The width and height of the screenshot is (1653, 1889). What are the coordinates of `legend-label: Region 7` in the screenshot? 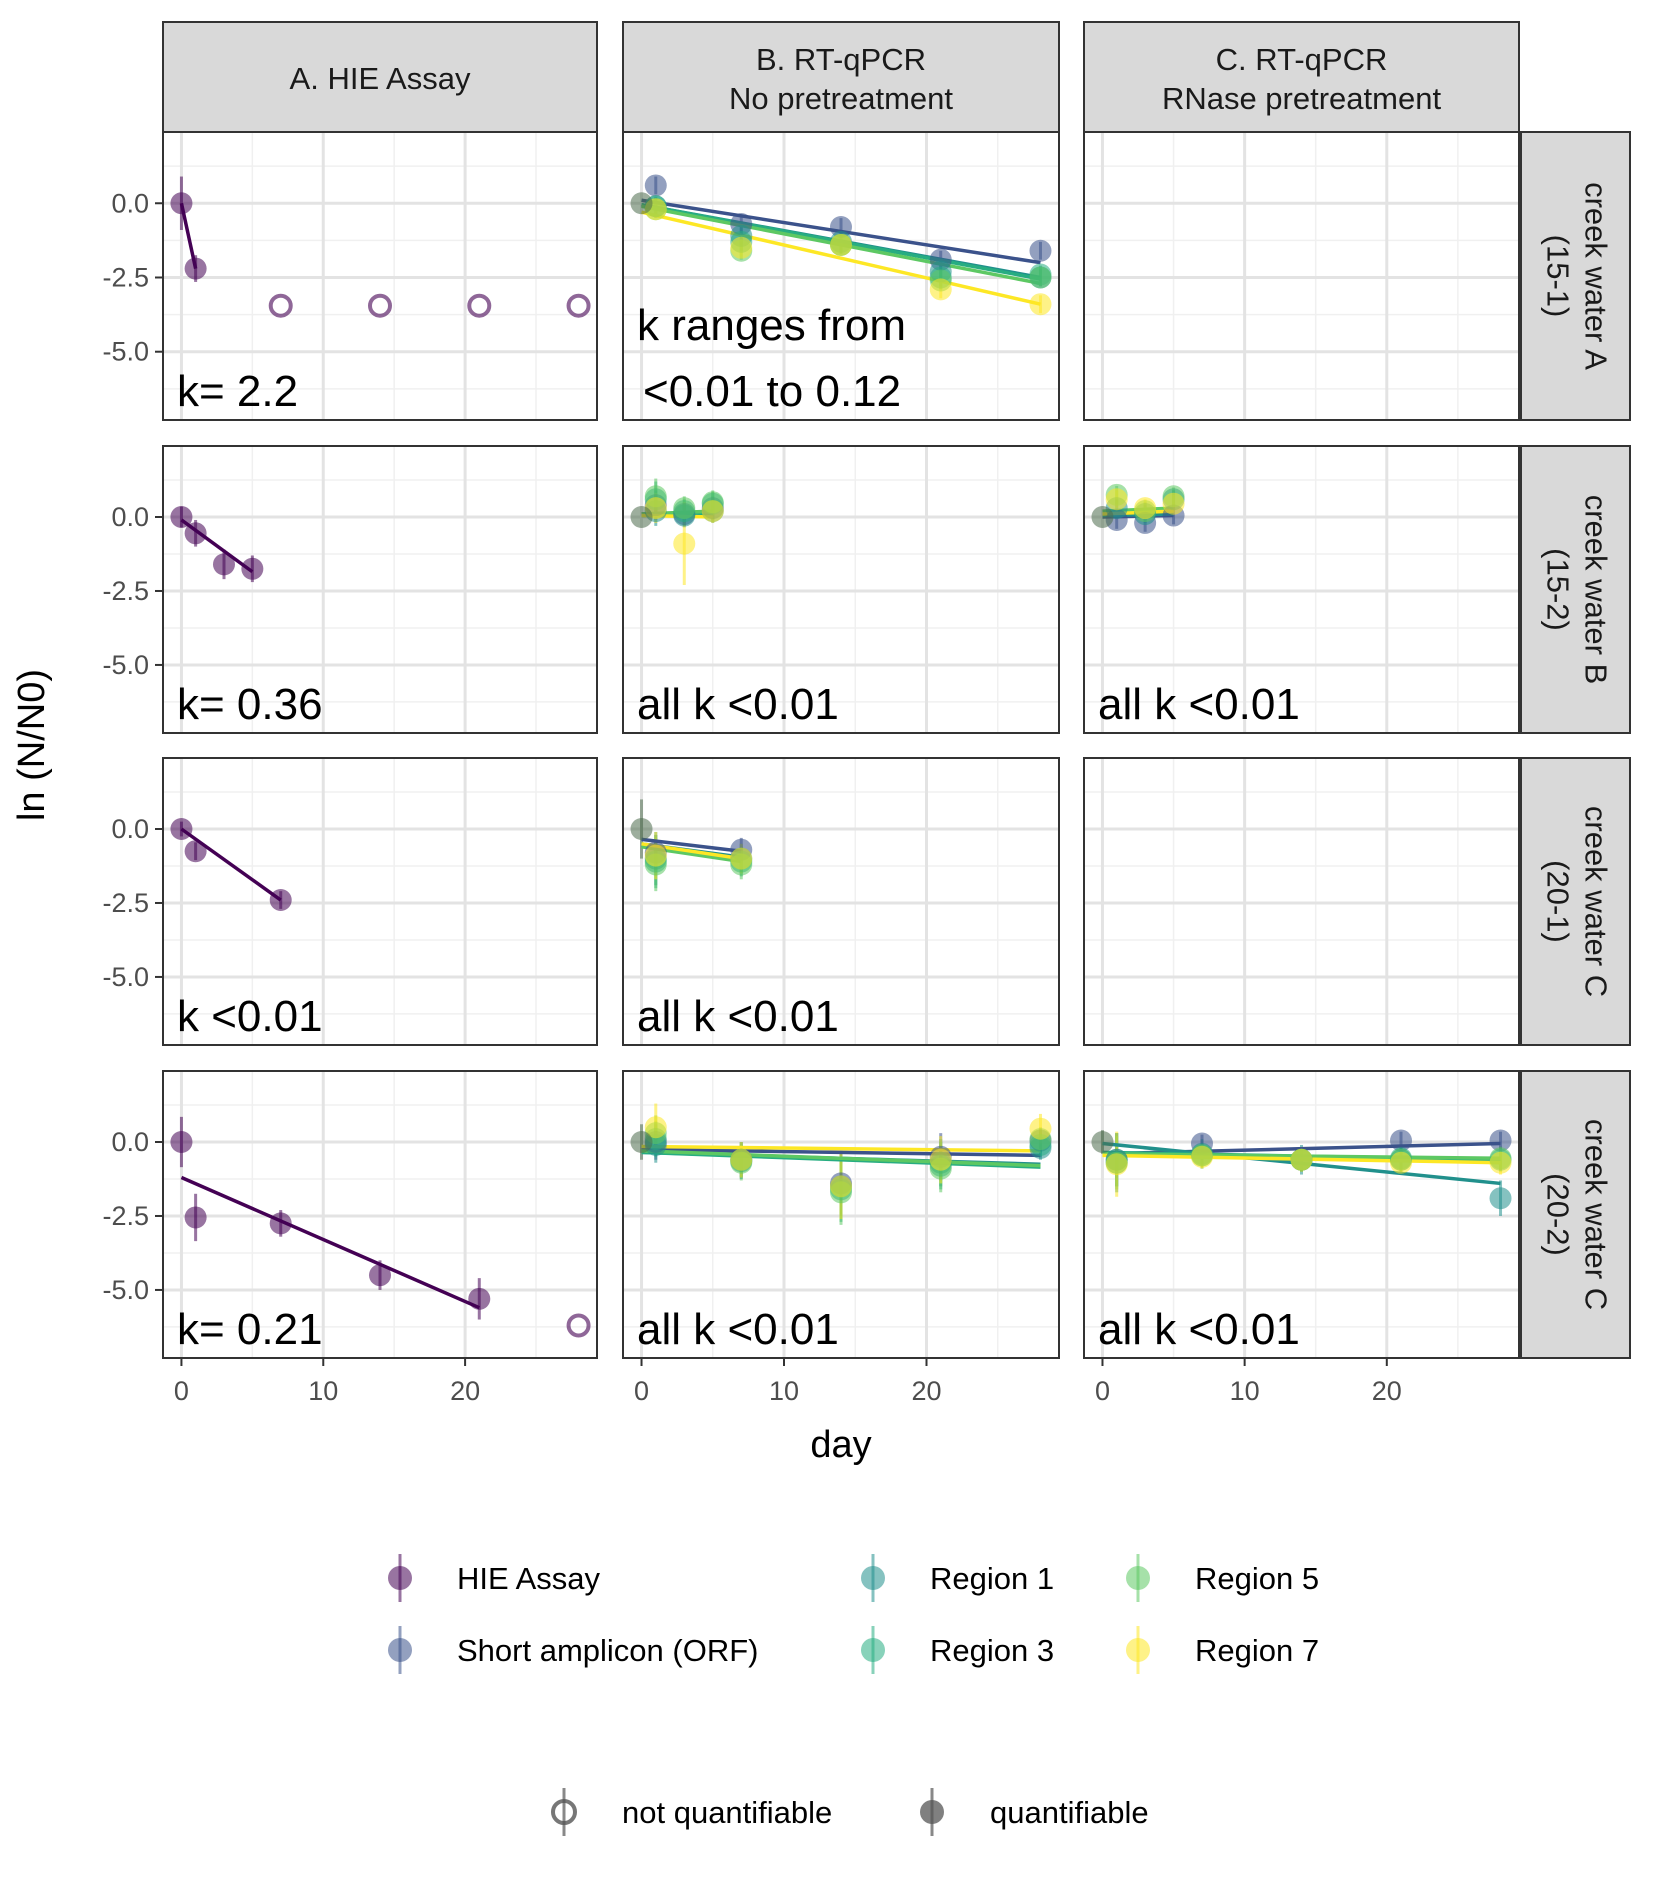 It's located at (1257, 1650).